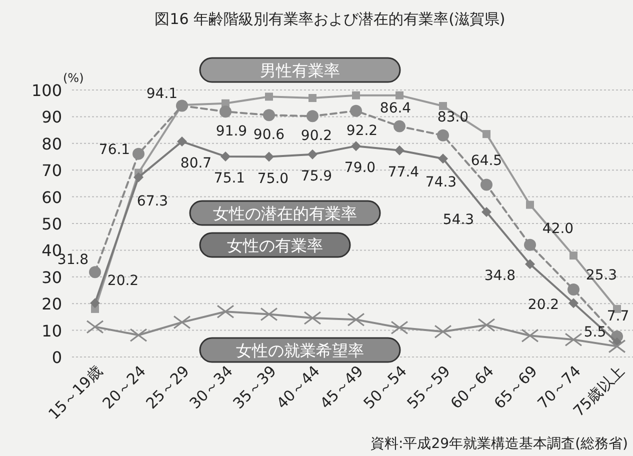 The width and height of the screenshot is (633, 456). I want to click on data-label: 67.3, so click(152, 201).